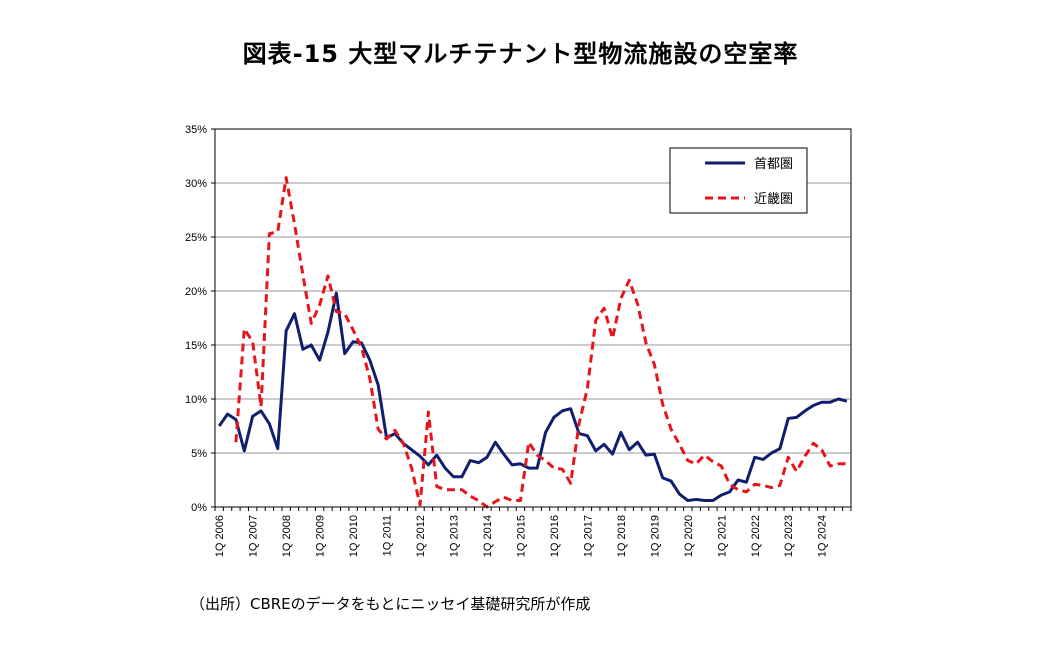 The width and height of the screenshot is (1041, 650). What do you see at coordinates (388, 535) in the screenshot?
I see `x-tick-label: 1Q 2011` at bounding box center [388, 535].